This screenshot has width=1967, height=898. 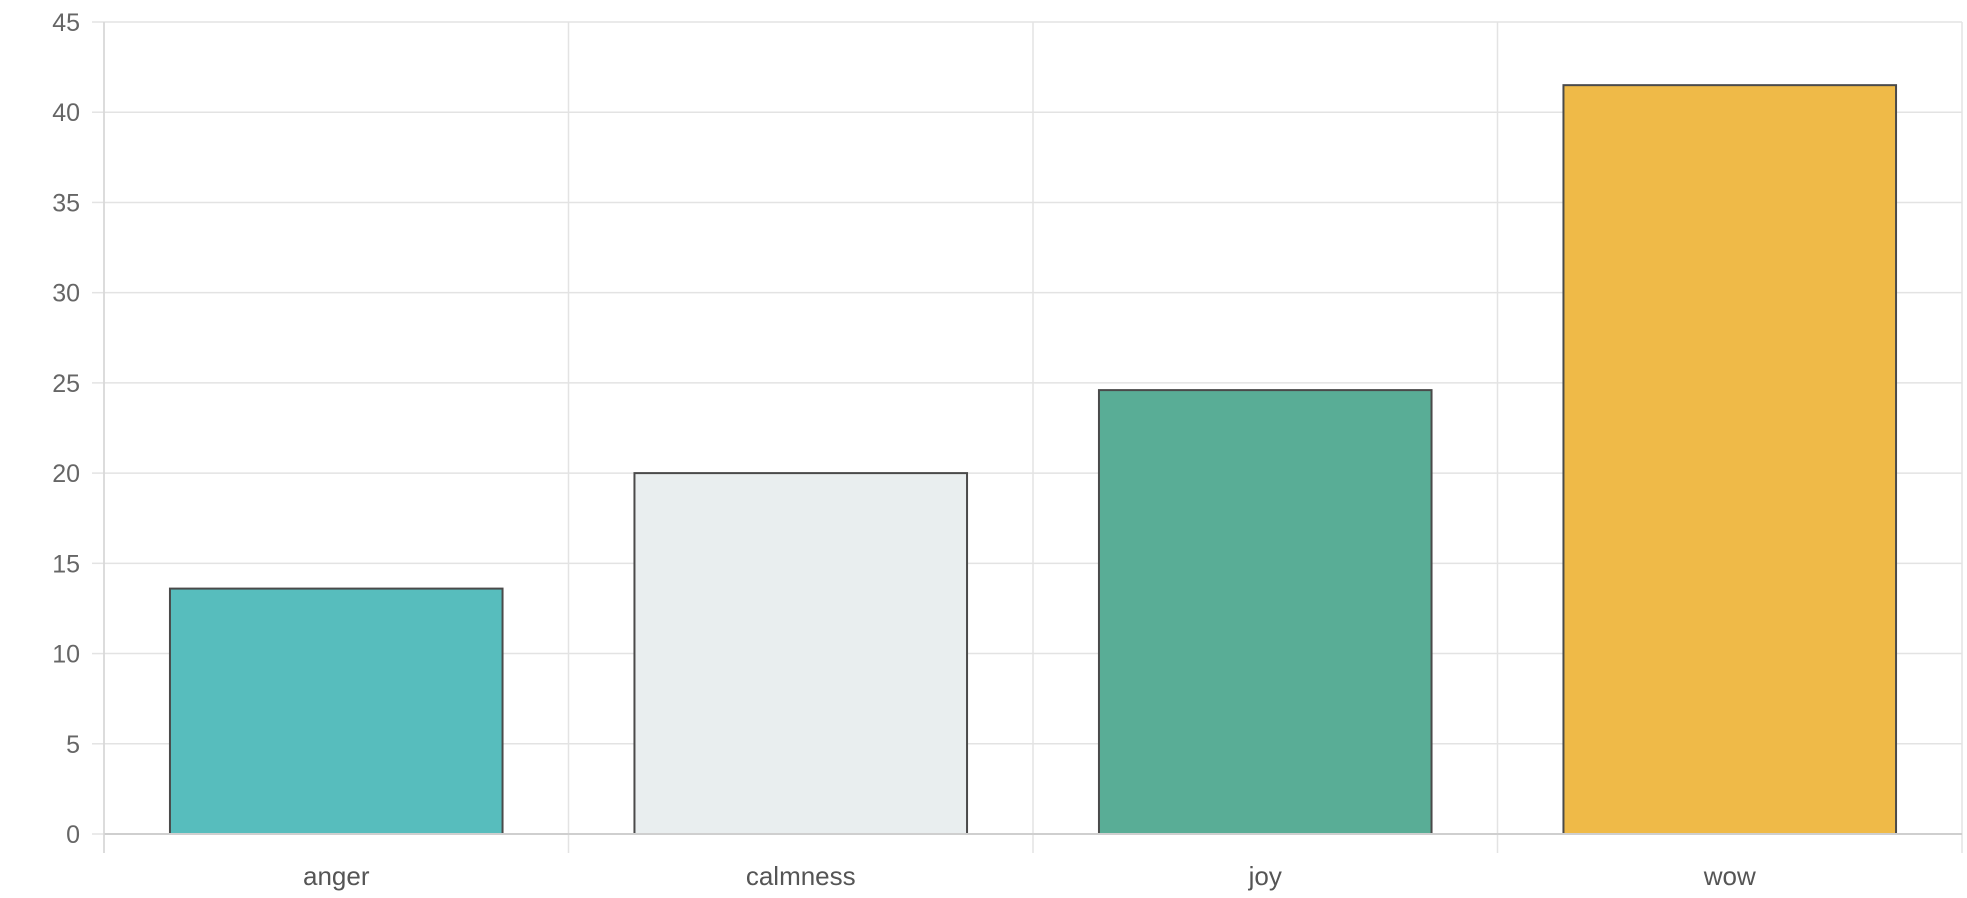 I want to click on y-tick-label: 15, so click(x=66, y=564).